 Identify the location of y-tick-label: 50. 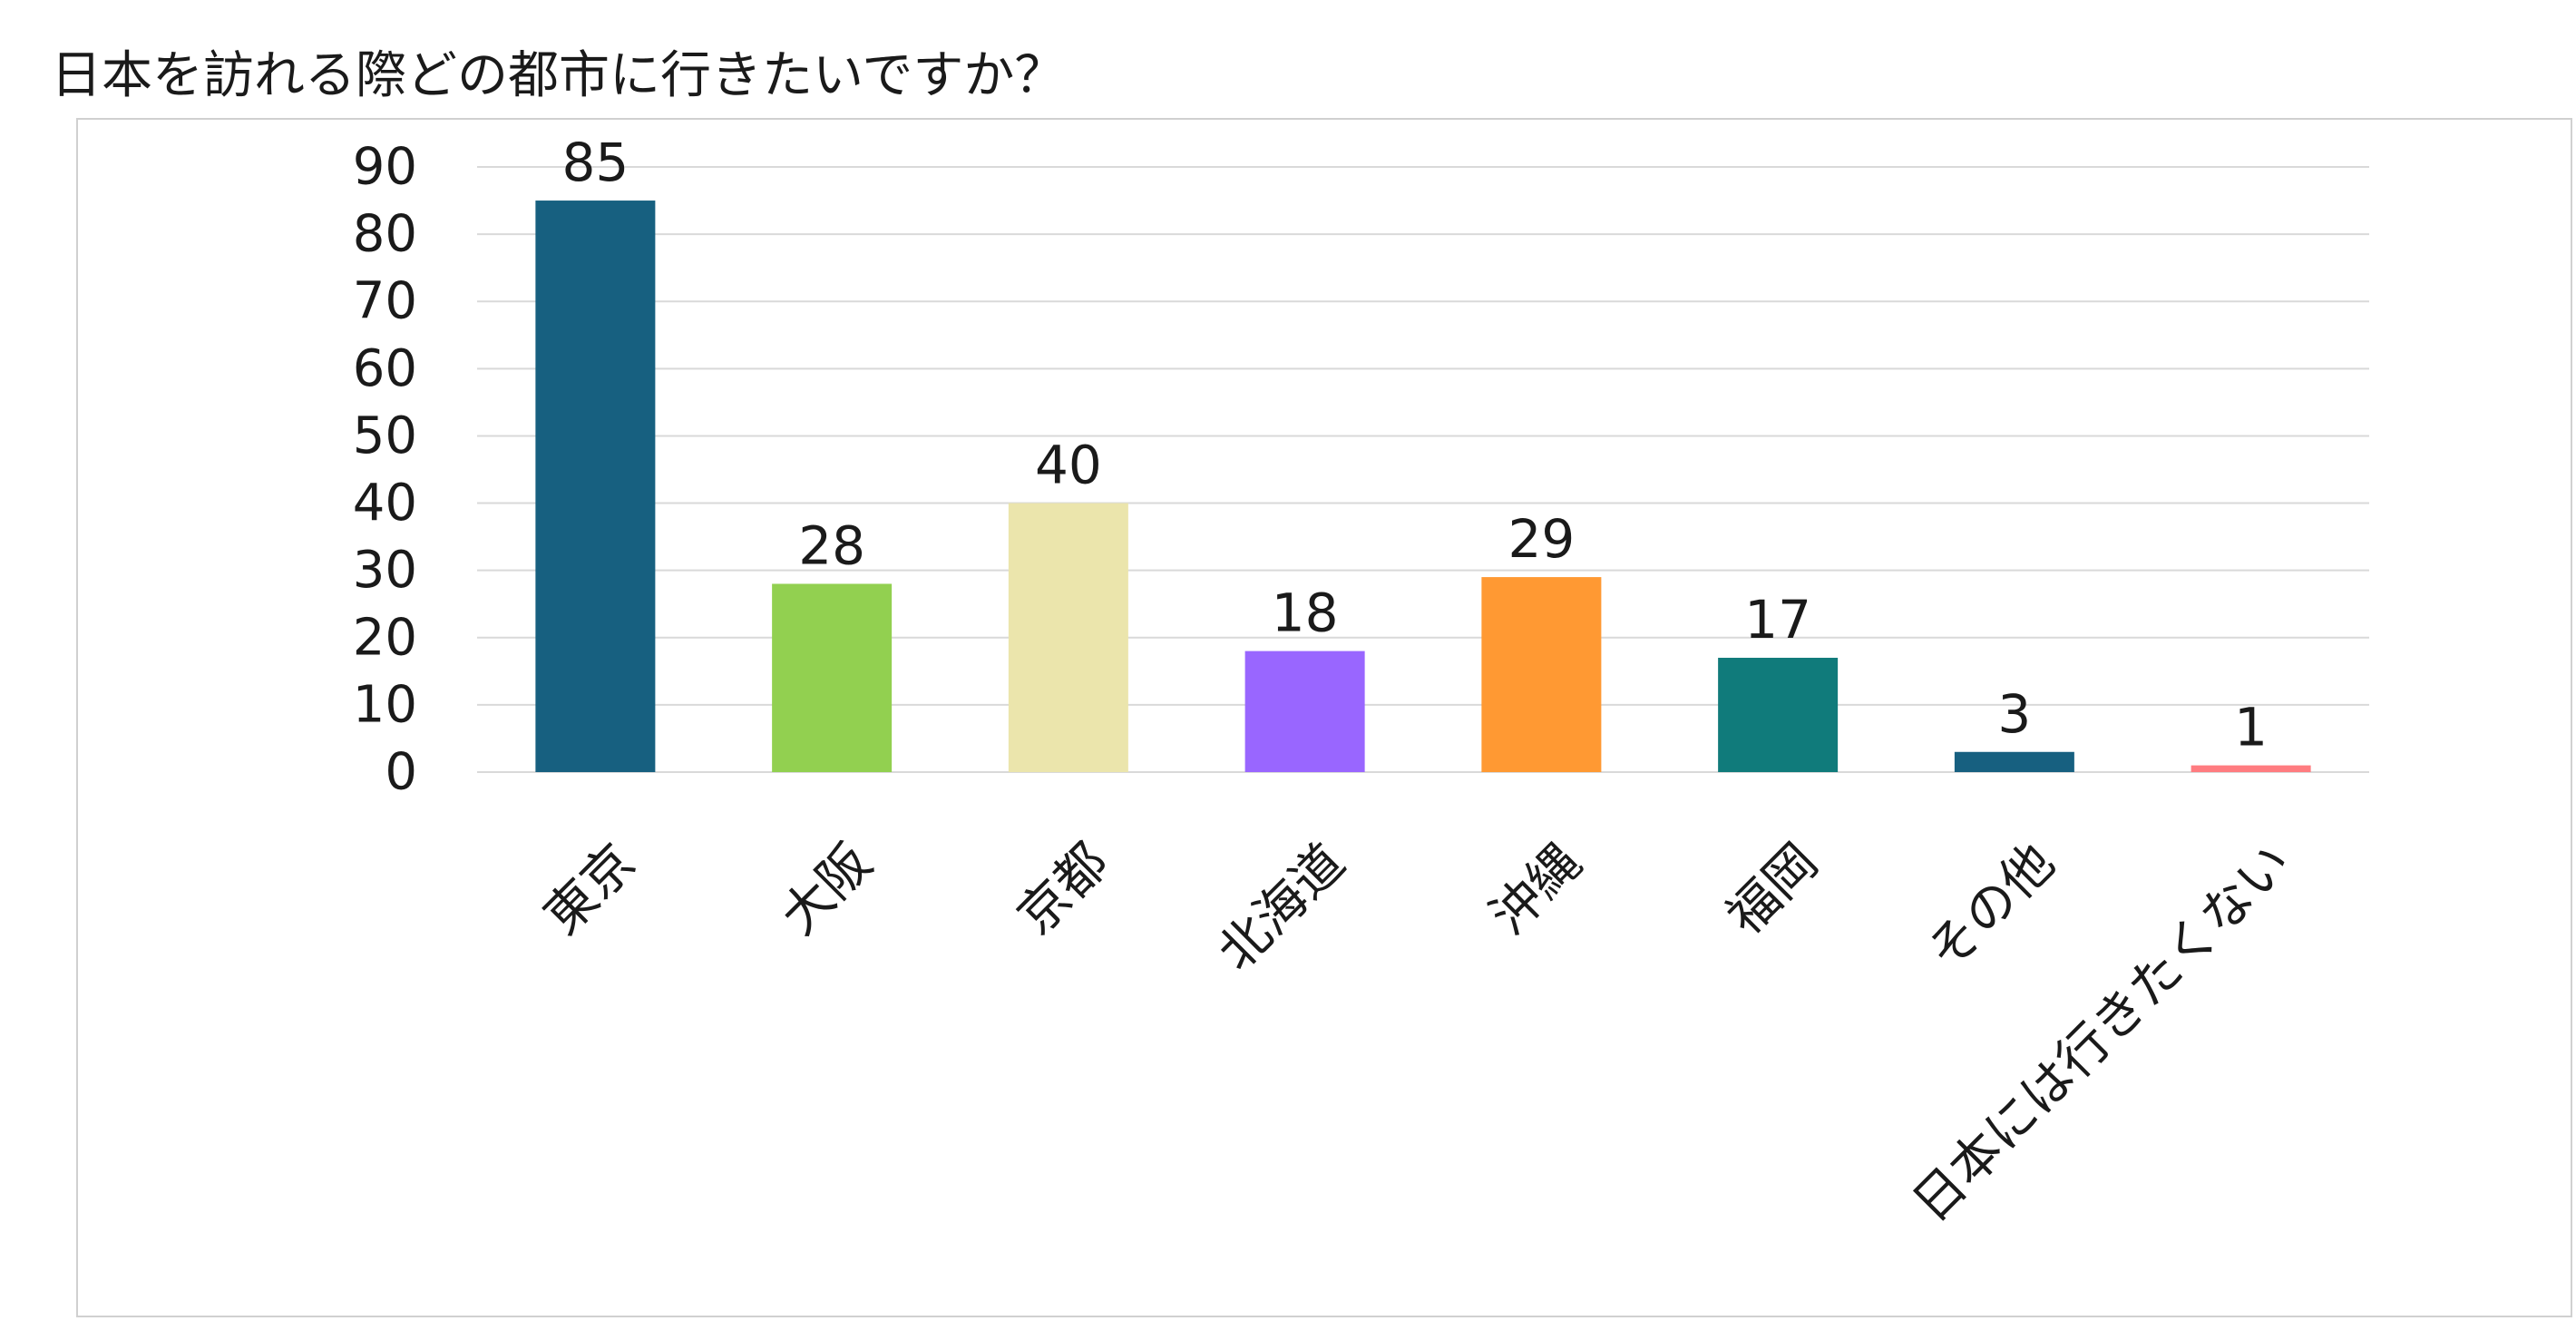
(385, 435).